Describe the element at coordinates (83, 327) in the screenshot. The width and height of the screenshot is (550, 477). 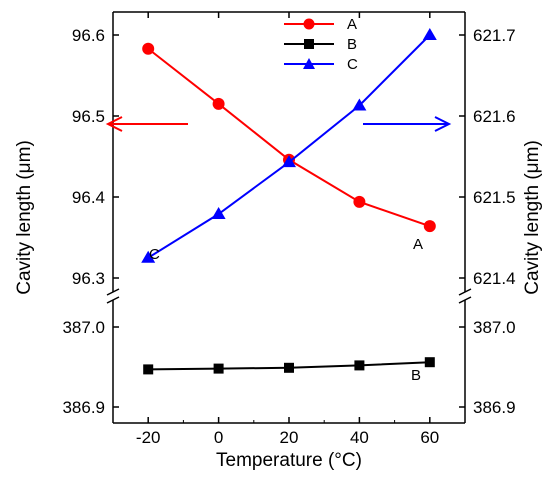
I see `y-left-lower-tick-label: 387.0` at that location.